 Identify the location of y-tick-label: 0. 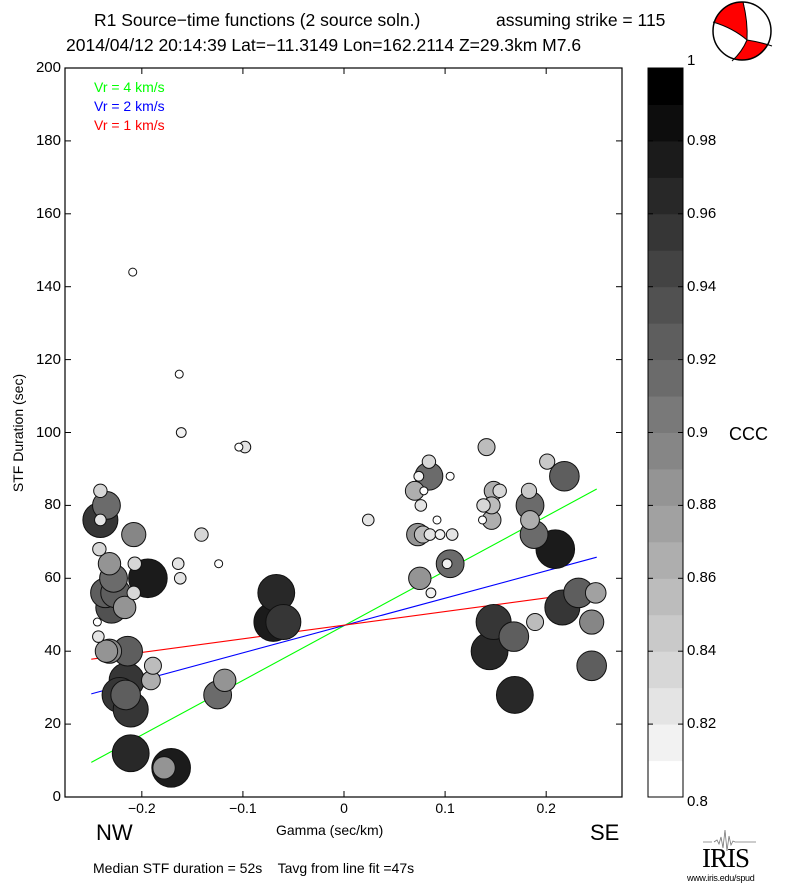
(56, 796).